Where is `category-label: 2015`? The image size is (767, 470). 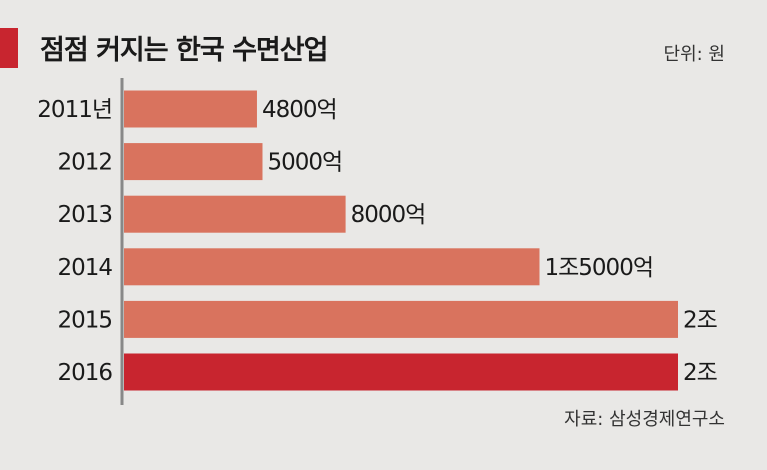 category-label: 2015 is located at coordinates (84, 320).